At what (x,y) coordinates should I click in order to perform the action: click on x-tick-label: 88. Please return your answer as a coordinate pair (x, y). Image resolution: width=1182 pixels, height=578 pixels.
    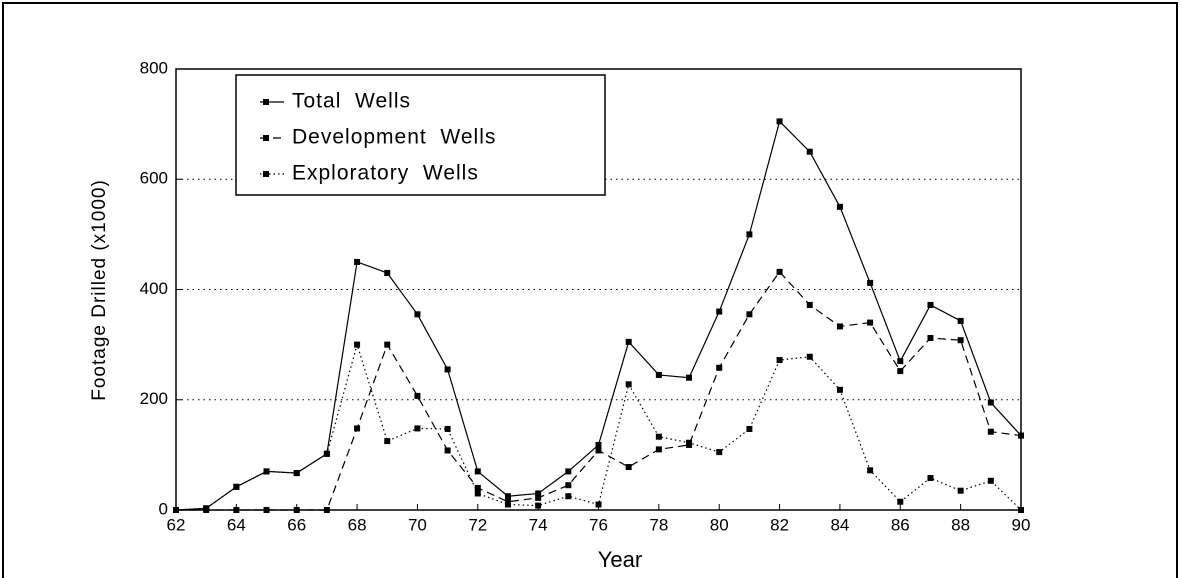
    Looking at the image, I should click on (960, 524).